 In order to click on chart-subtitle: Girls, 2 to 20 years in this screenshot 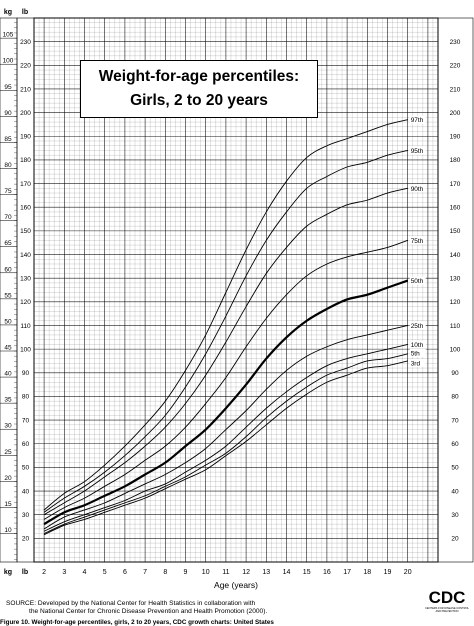, I will do `click(199, 100)`.